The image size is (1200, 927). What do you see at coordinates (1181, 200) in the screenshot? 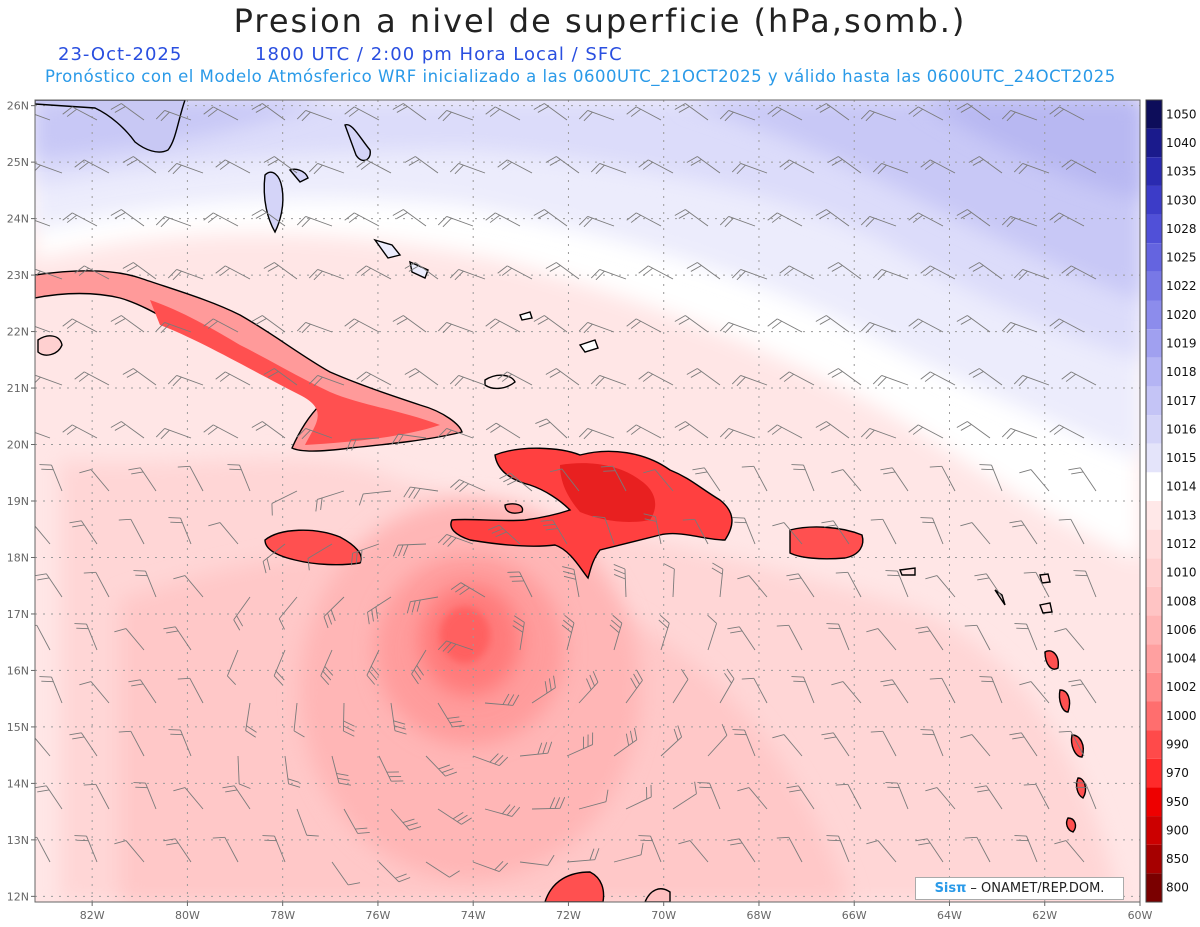
I see `colorbar-label: 1030` at bounding box center [1181, 200].